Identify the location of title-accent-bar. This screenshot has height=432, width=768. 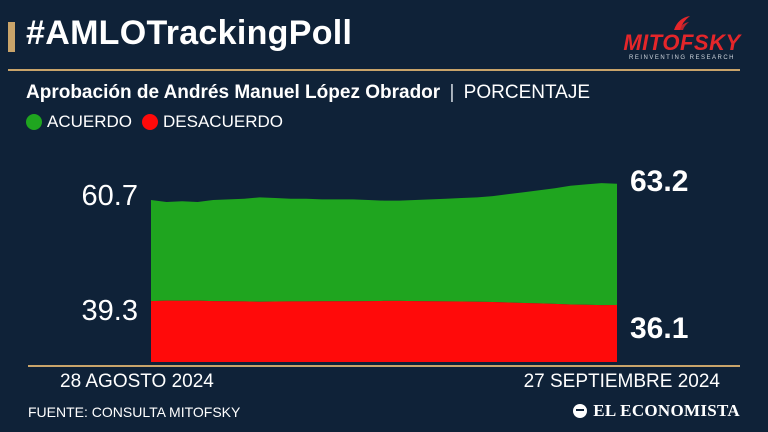
(11, 37).